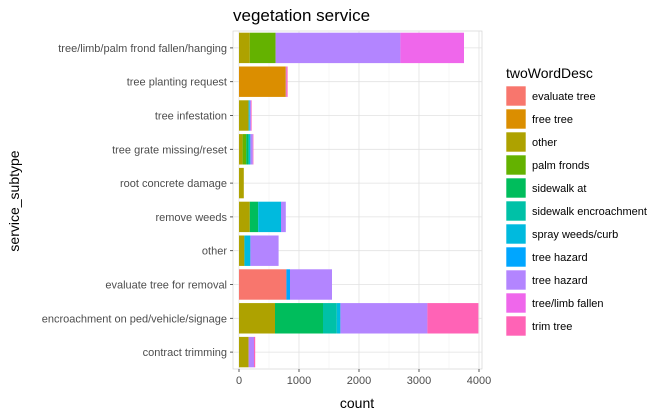 The height and width of the screenshot is (415, 672). Describe the element at coordinates (134, 319) in the screenshot. I see `y-tick-label: encroachment on ped/vehicle/signage` at that location.